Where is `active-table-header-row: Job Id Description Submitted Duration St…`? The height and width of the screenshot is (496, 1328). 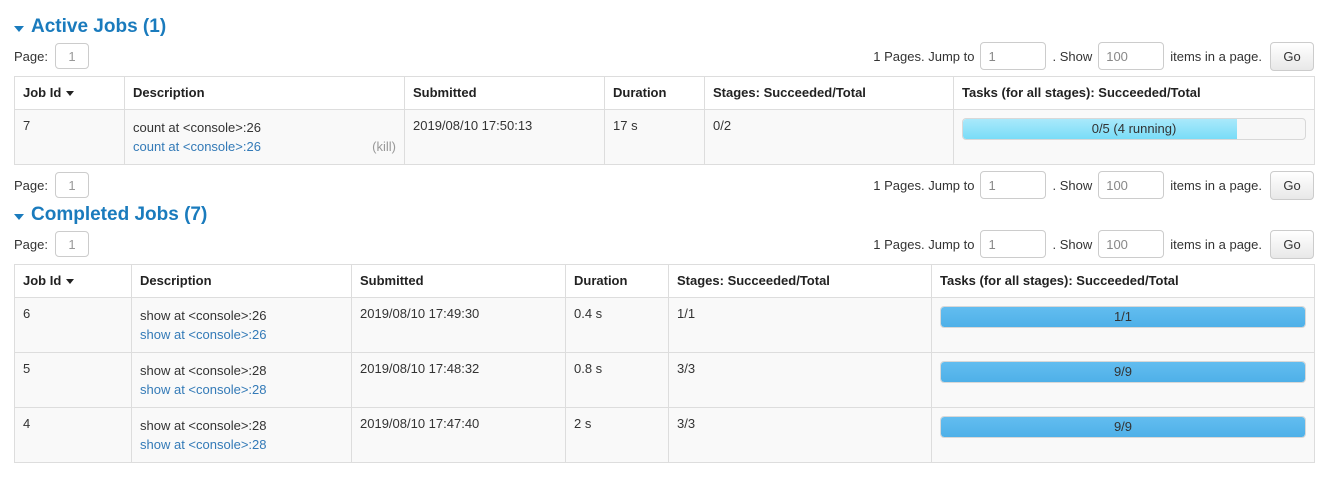
active-table-header-row: Job Id Description Submitted Duration St… is located at coordinates (664, 93).